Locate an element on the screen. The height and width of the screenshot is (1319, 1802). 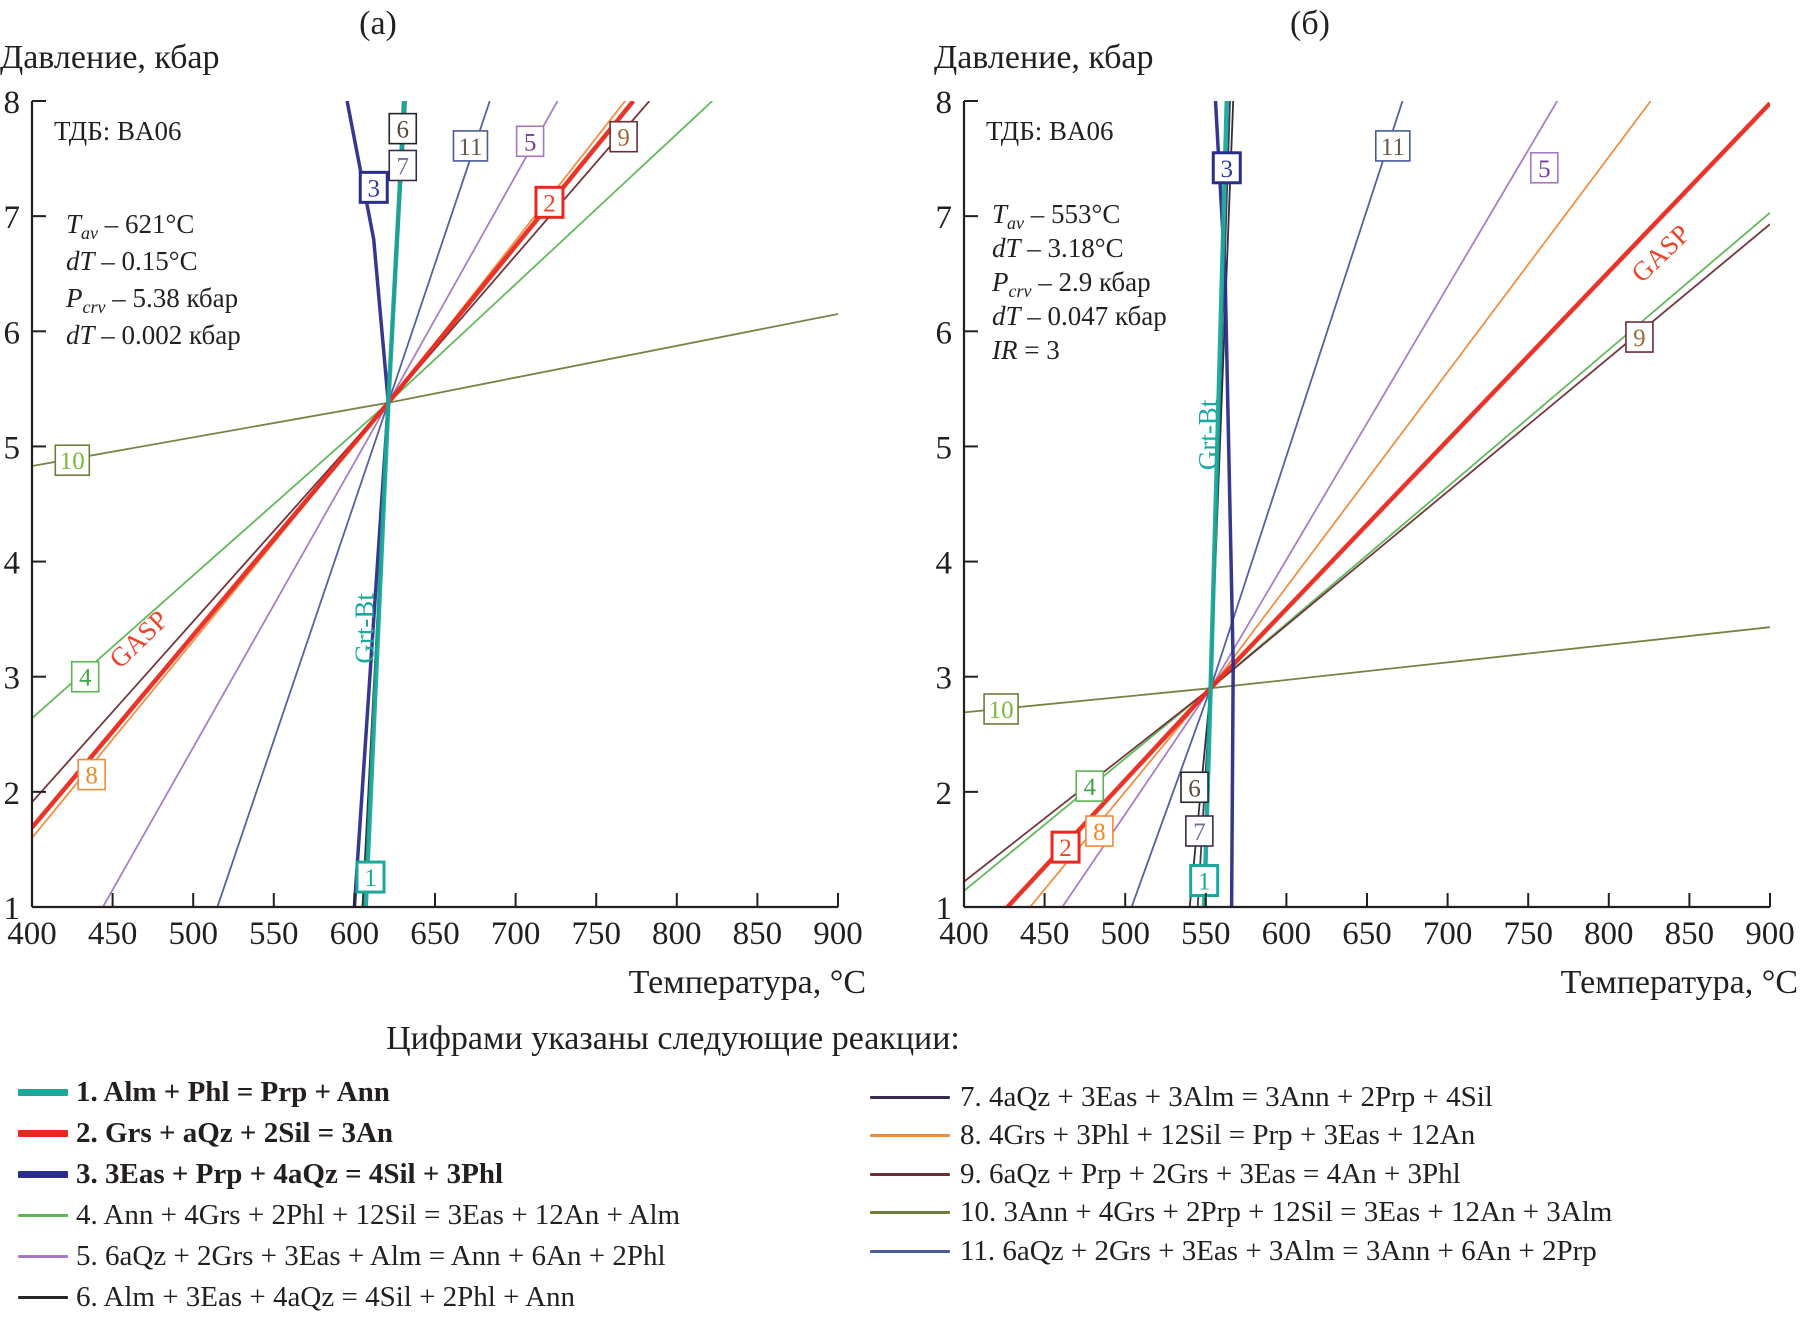
legend-title: Цифрами указаны следующие реакции: is located at coordinates (673, 1038).